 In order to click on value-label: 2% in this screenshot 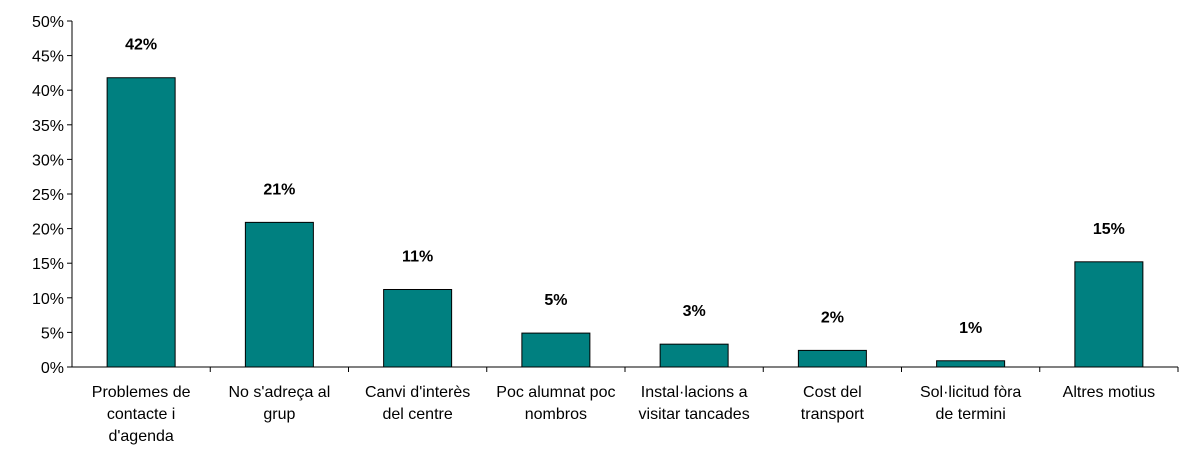, I will do `click(832, 317)`.